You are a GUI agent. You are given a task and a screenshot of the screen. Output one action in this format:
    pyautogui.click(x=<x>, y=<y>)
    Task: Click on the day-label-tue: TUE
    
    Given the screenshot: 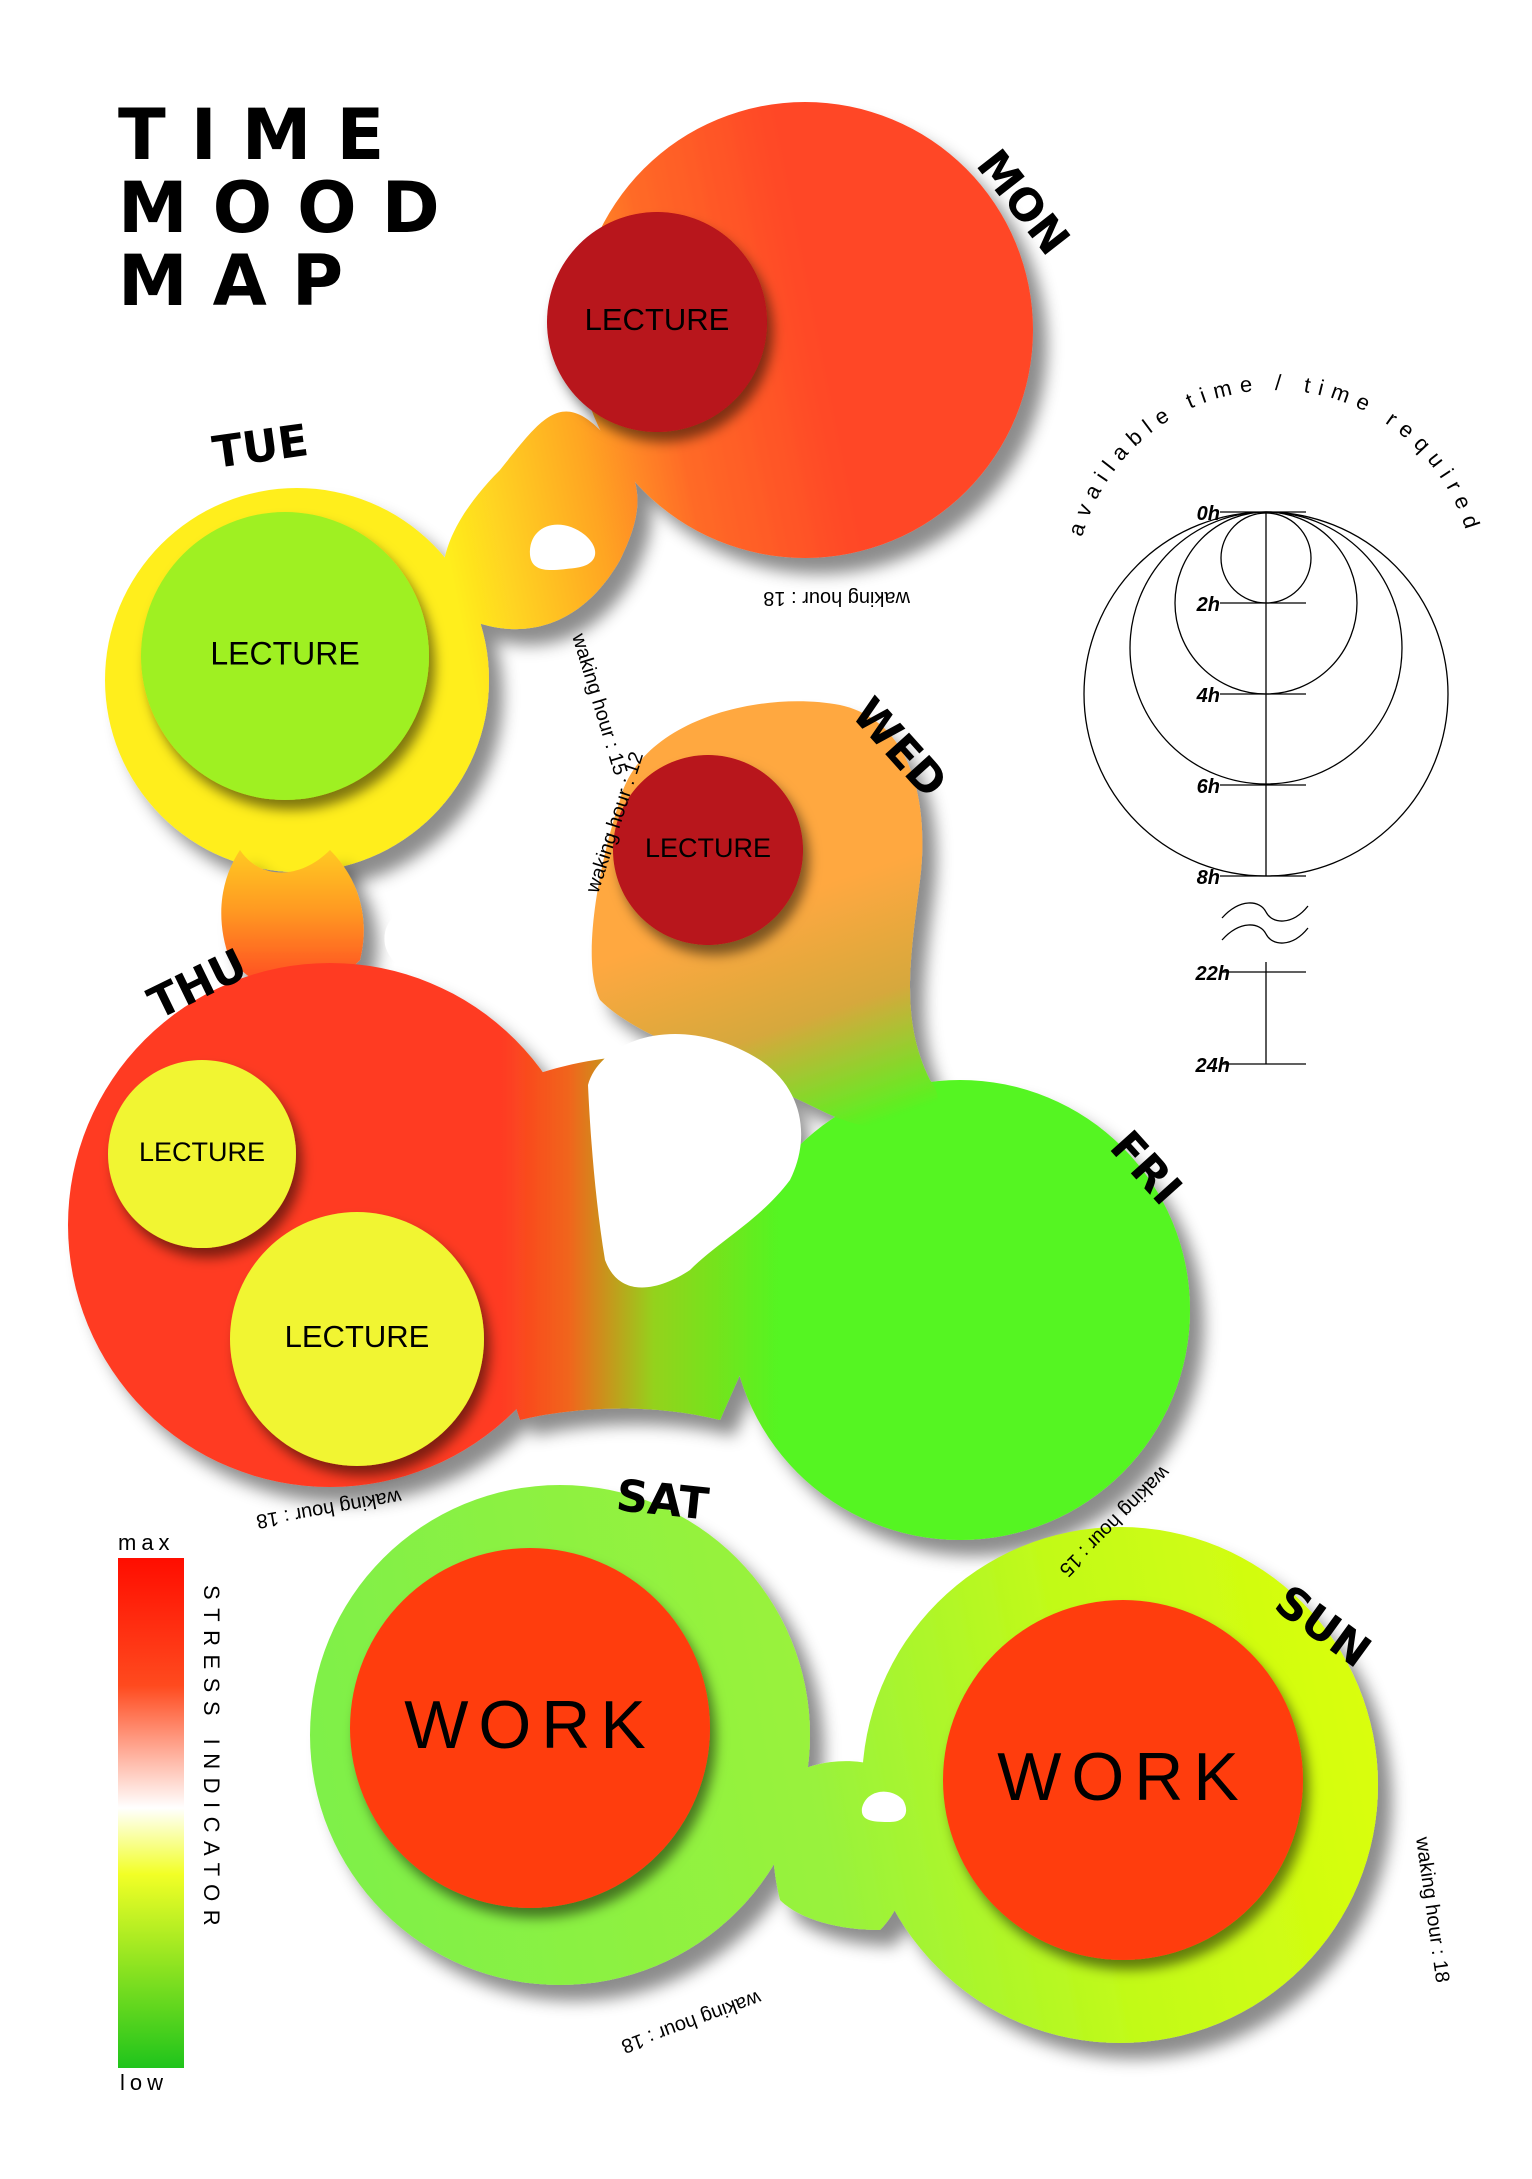 What is the action you would take?
    pyautogui.click(x=260, y=447)
    